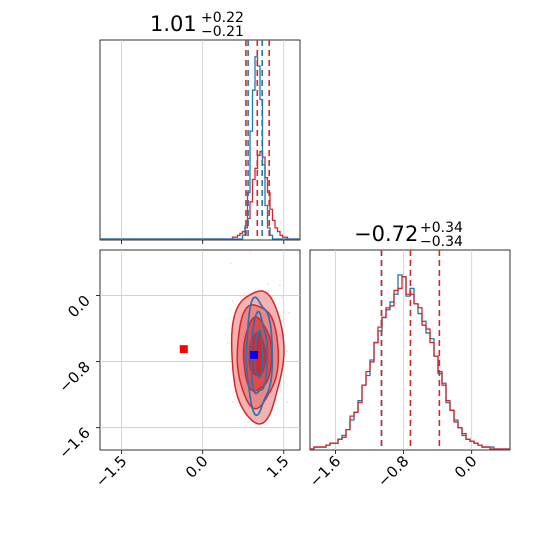 Image resolution: width=550 pixels, height=550 pixels. I want to click on right-hist-series-b, so click(410, 363).